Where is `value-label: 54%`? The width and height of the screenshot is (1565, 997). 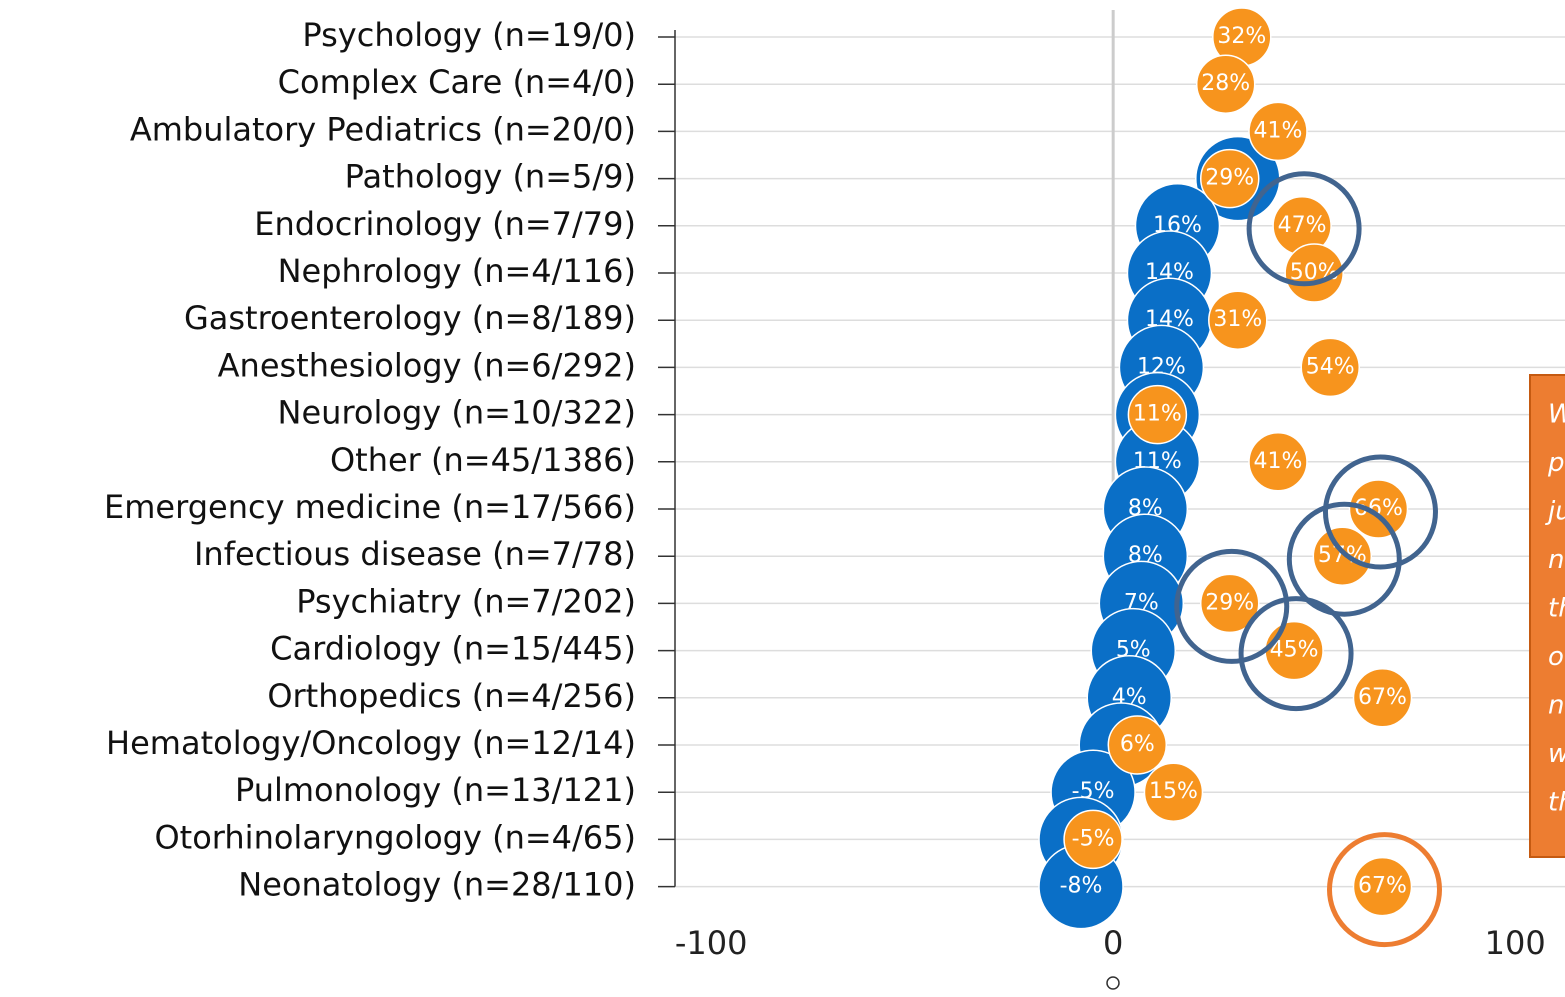 value-label: 54% is located at coordinates (1330, 366).